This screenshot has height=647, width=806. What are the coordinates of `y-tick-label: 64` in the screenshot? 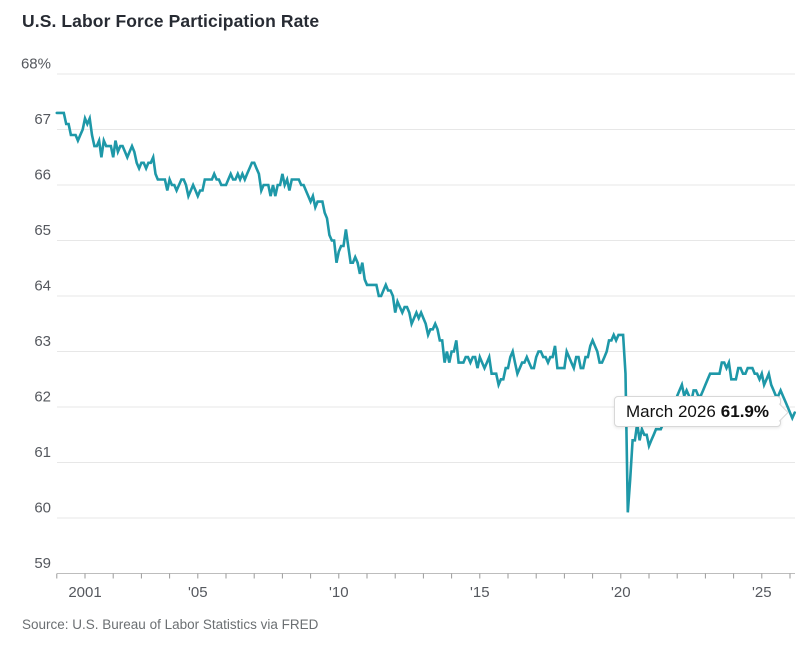 It's located at (42, 286).